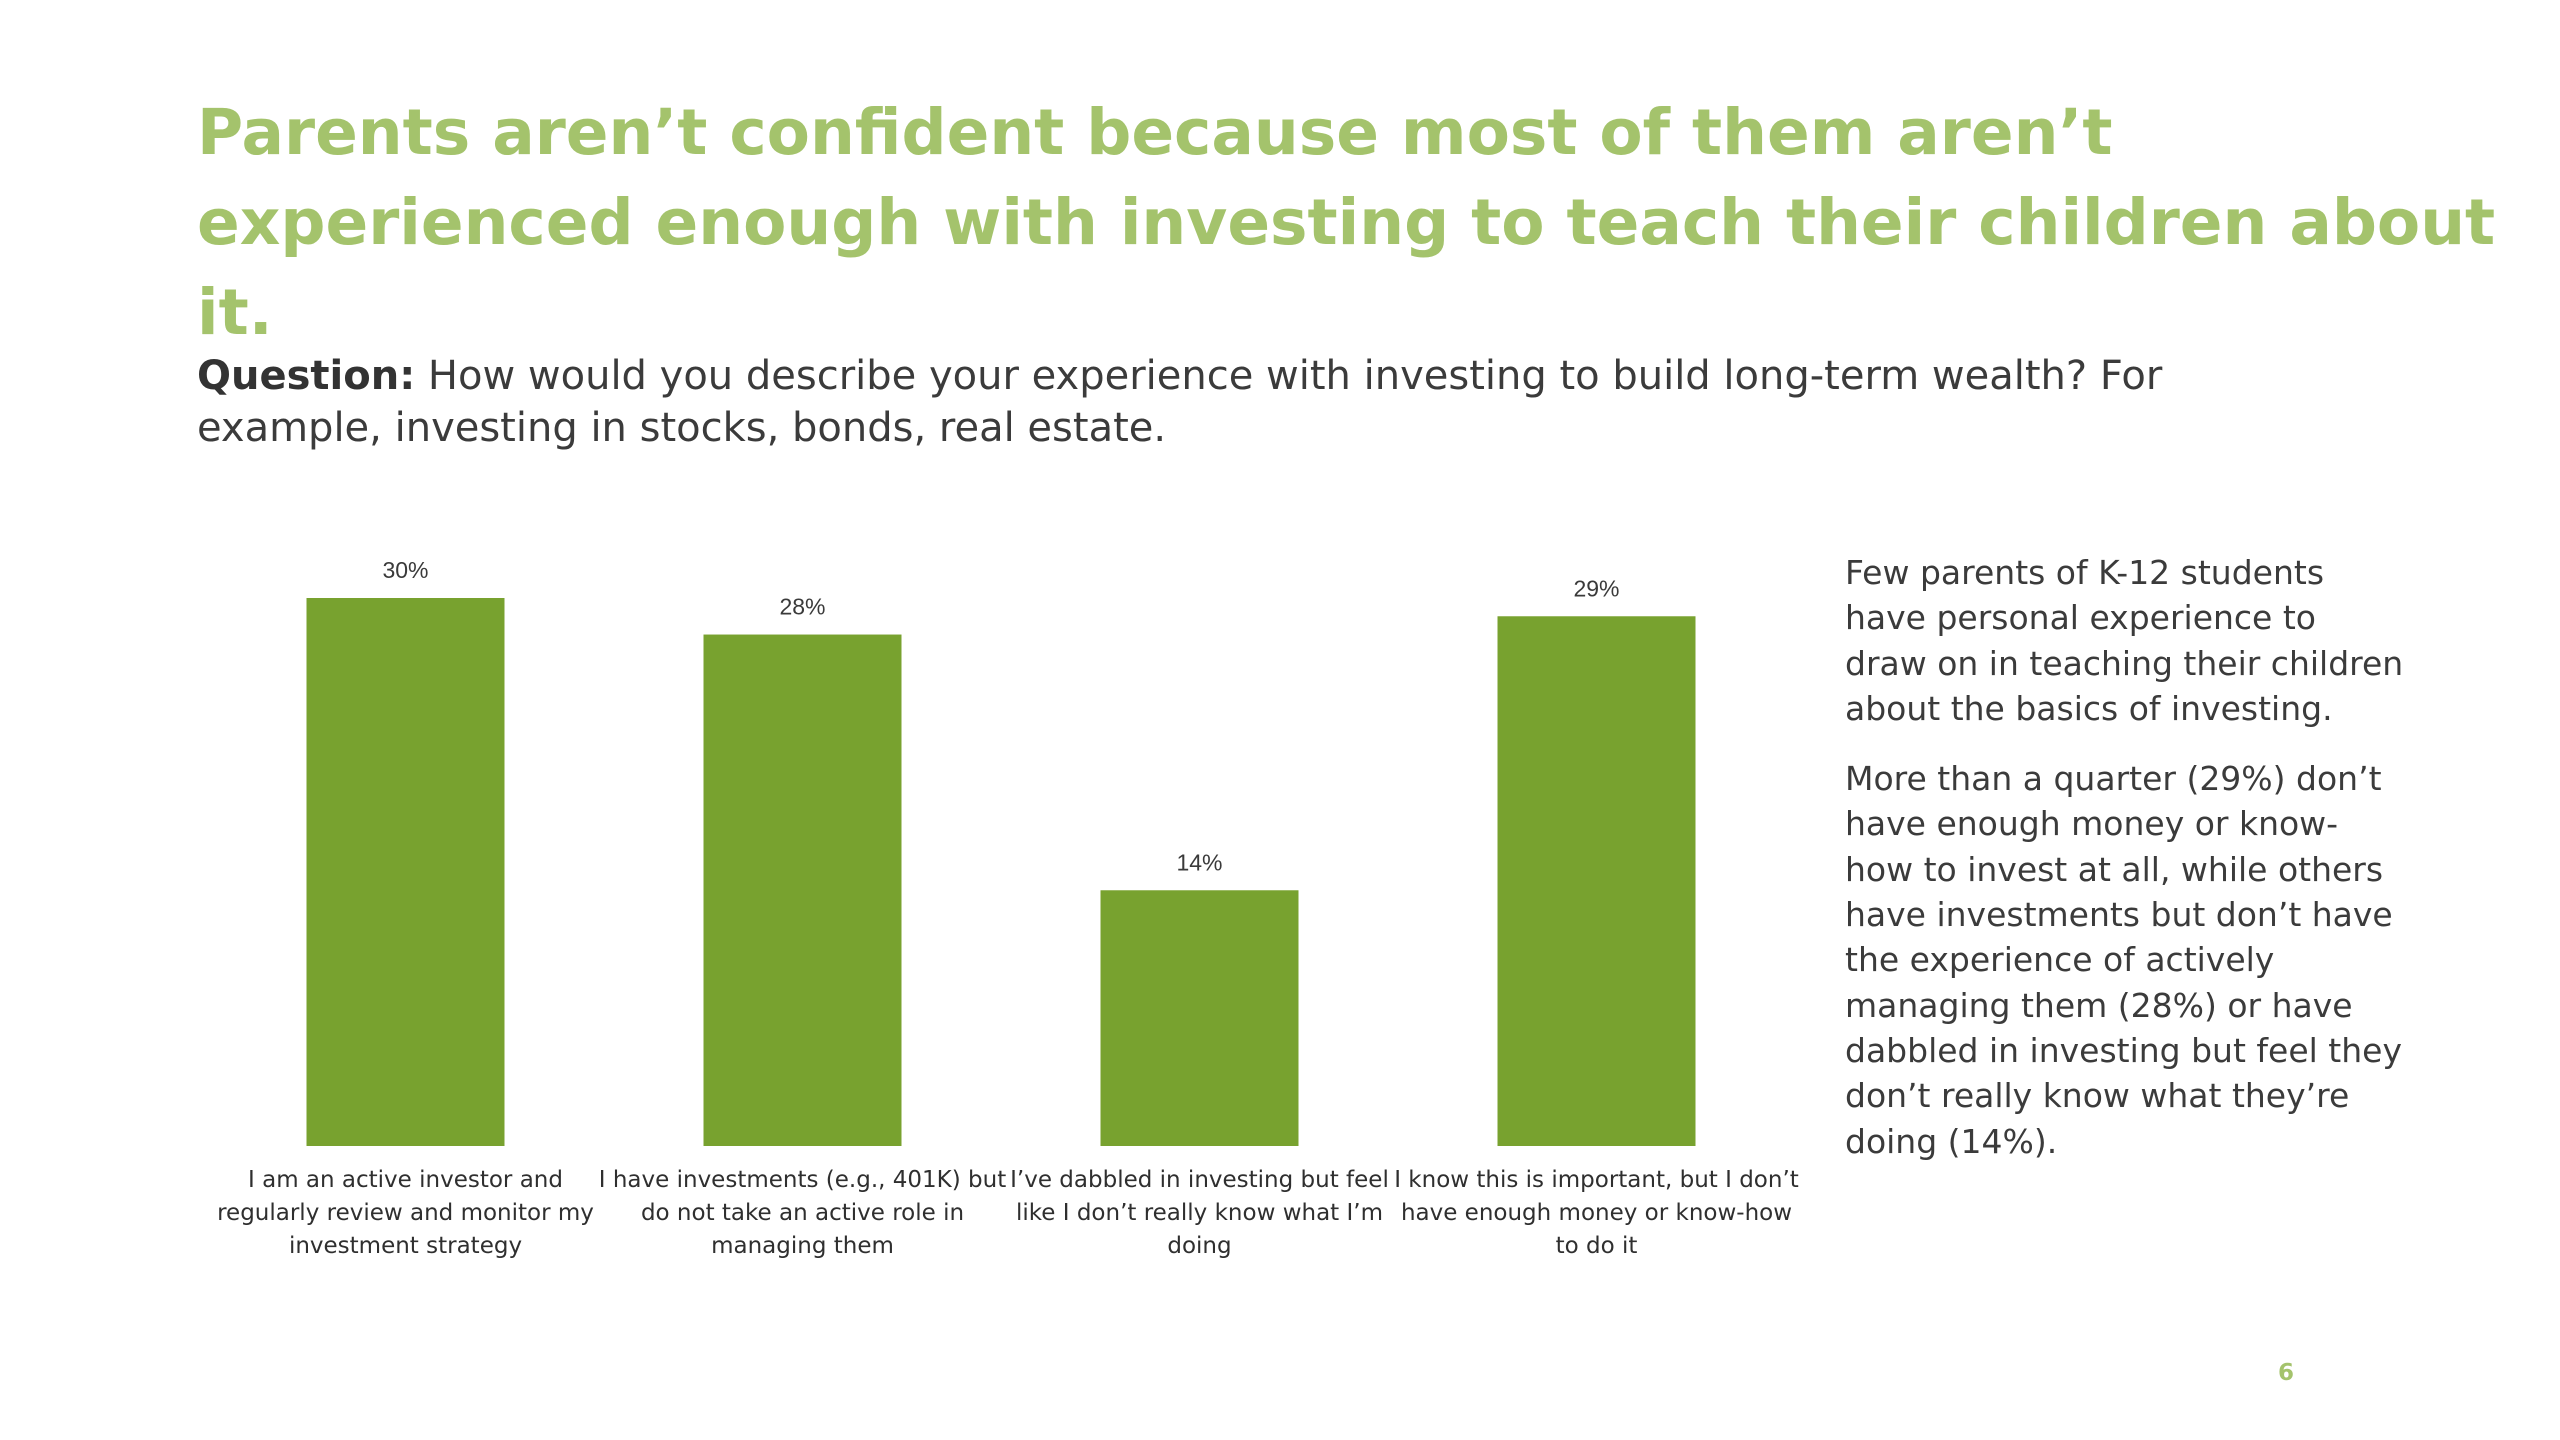 This screenshot has height=1440, width=2560. I want to click on data-label-4: 29%, so click(1596, 588).